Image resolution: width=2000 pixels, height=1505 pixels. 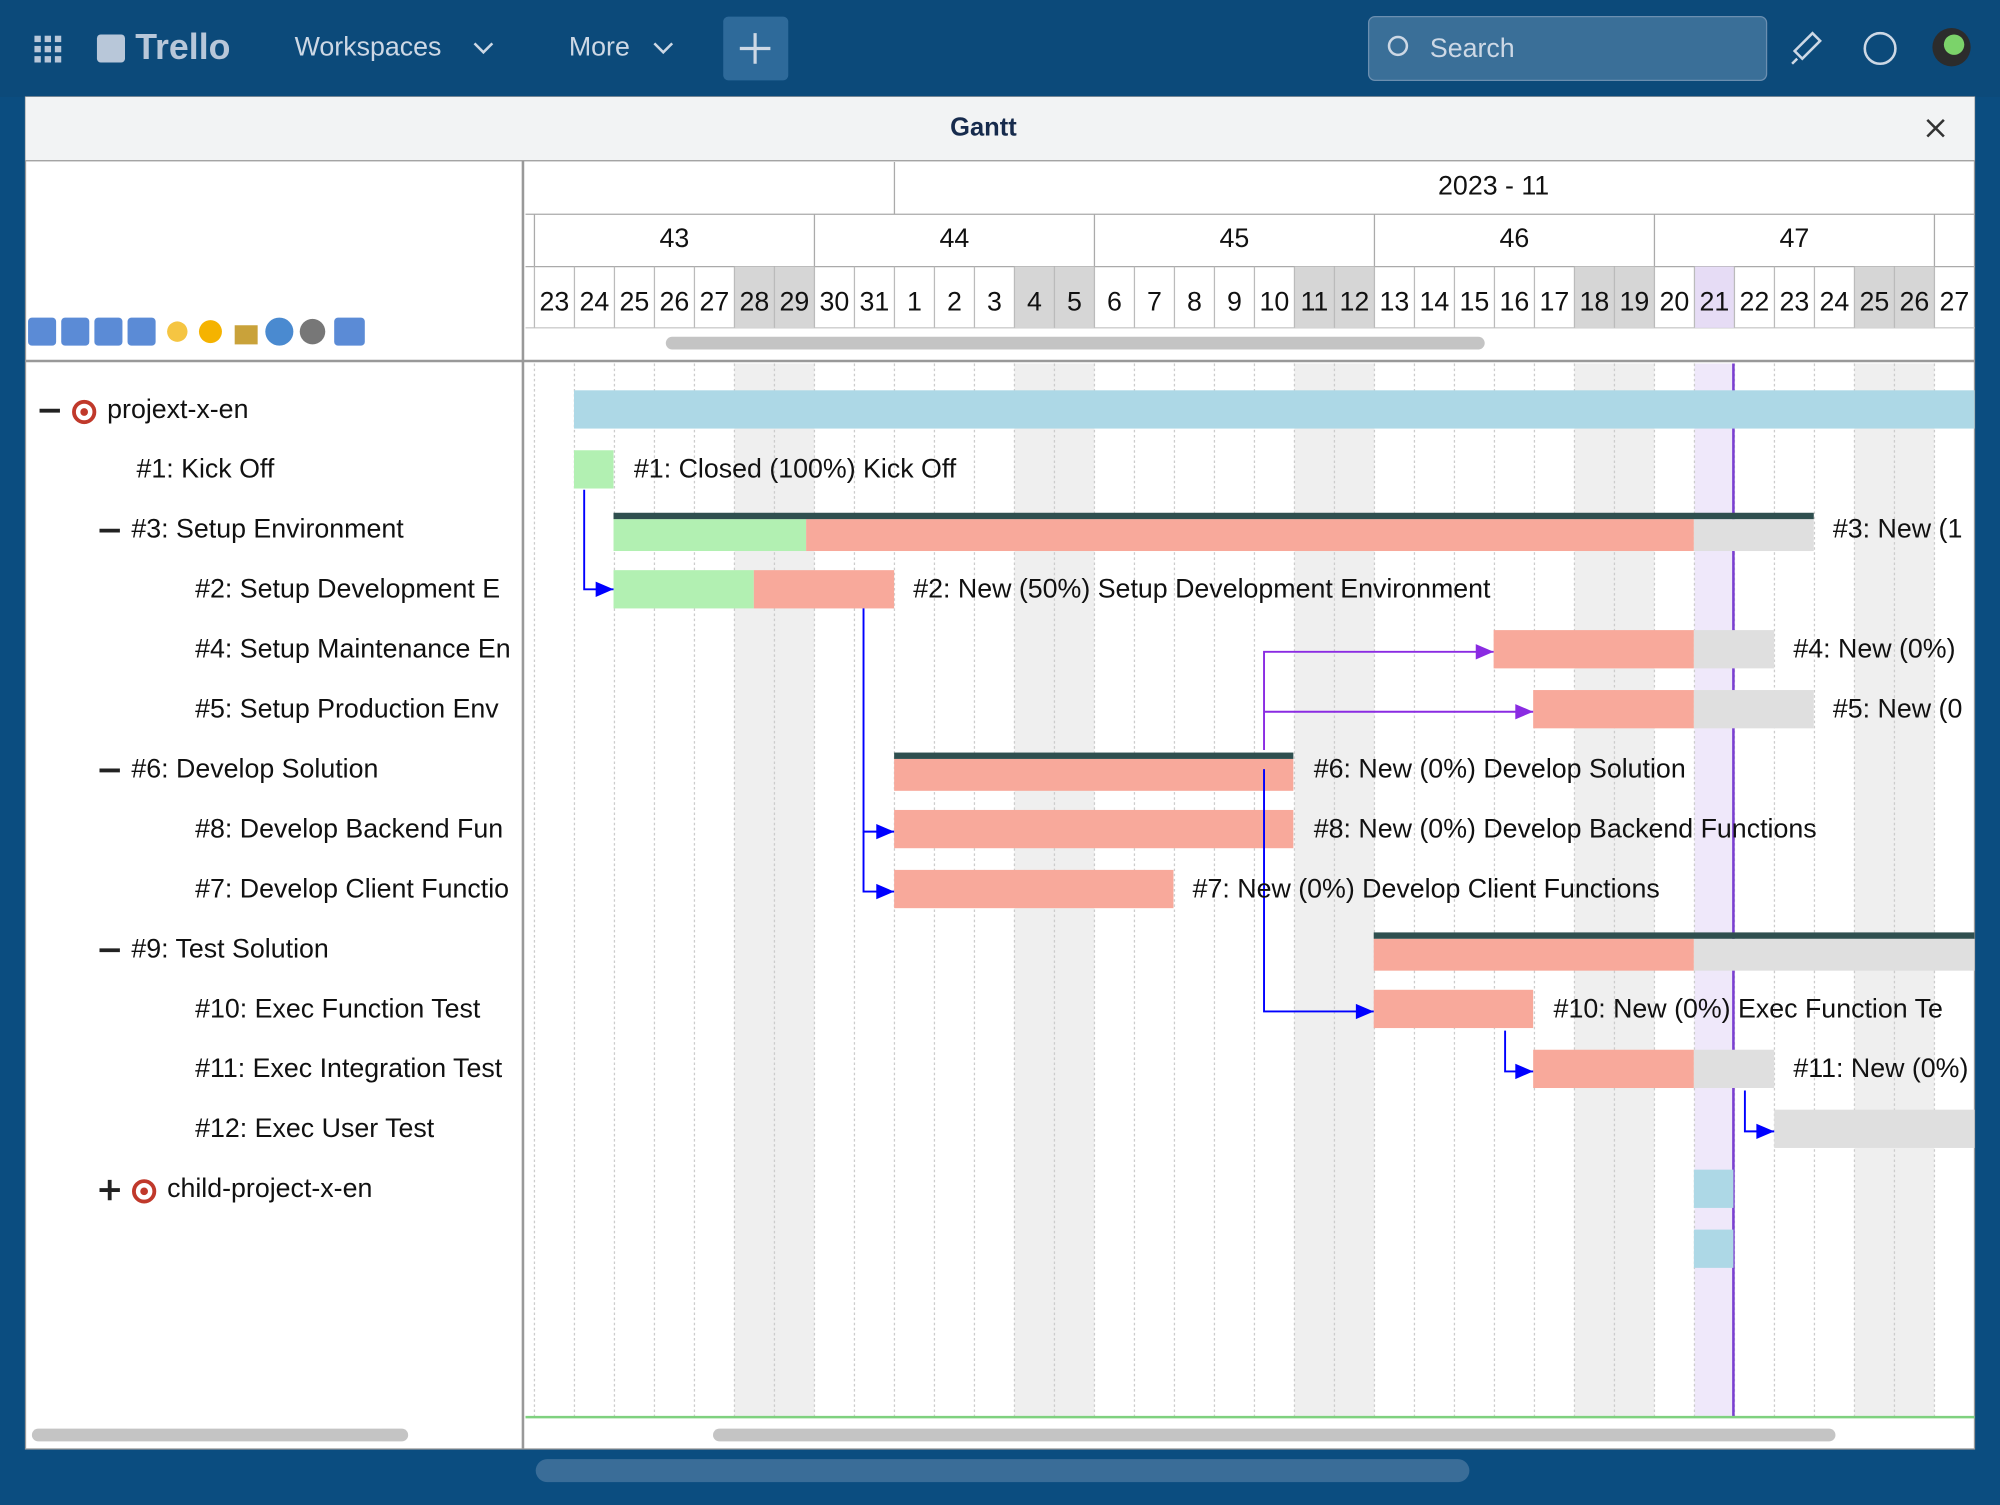 I want to click on logo-icon, so click(x=110, y=48).